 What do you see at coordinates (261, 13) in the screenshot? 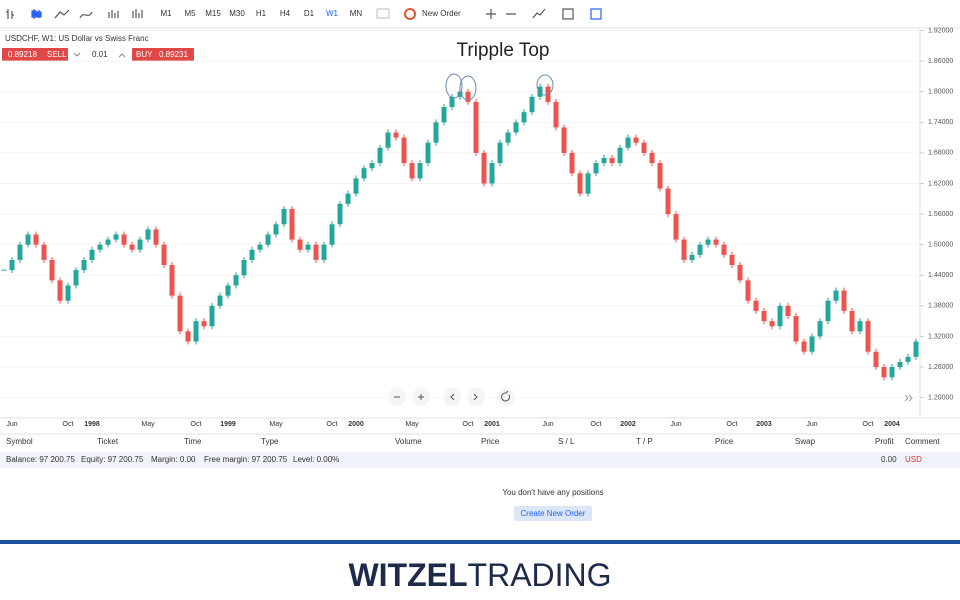
I see `timeframe: H1` at bounding box center [261, 13].